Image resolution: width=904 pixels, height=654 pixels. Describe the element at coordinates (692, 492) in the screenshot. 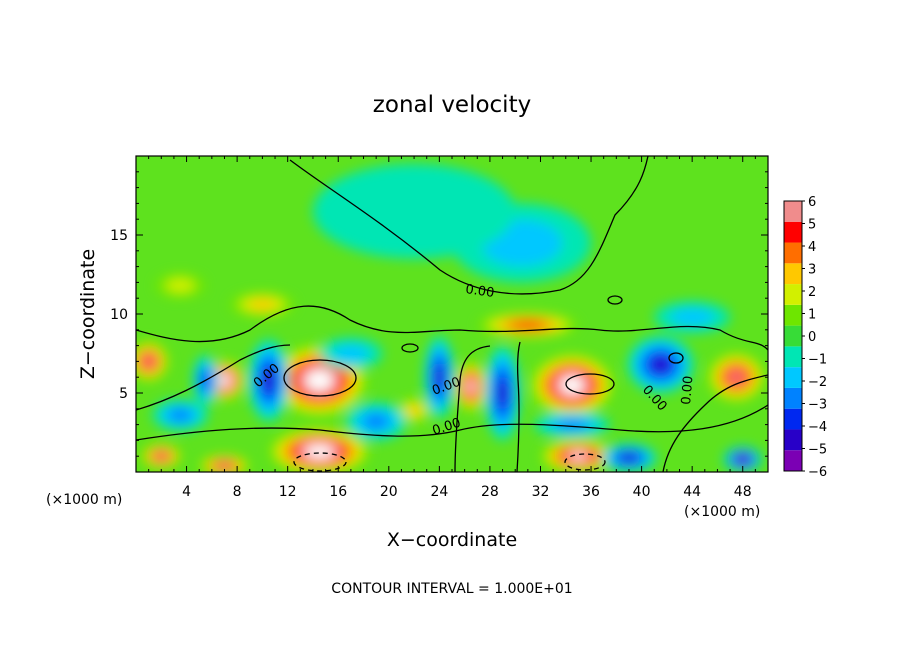

I see `x-tick-label: 44` at that location.